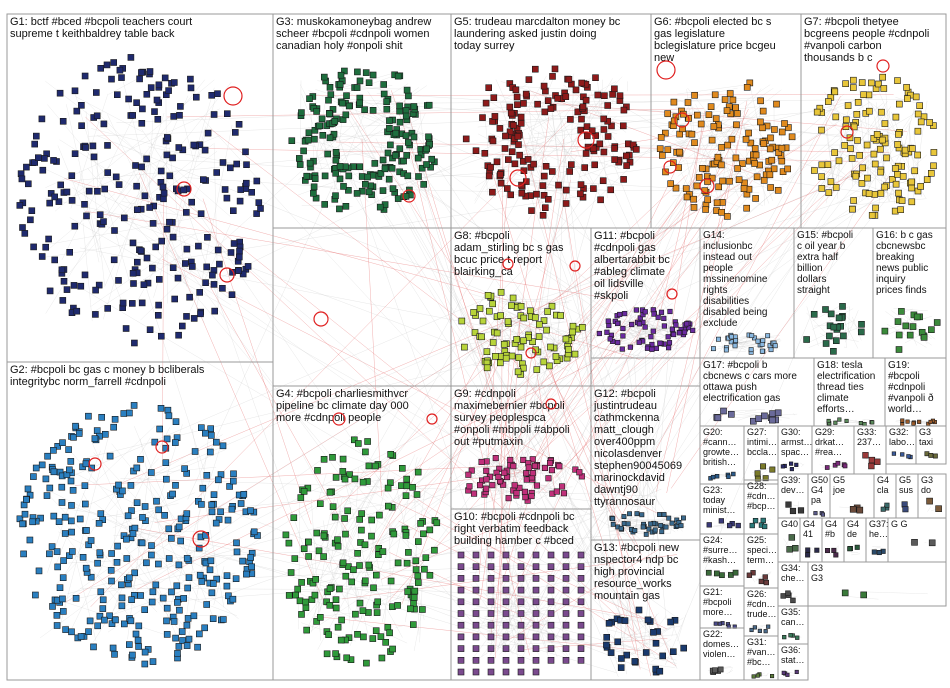 Image resolution: width=950 pixels, height=688 pixels. Describe the element at coordinates (609, 325) in the screenshot. I see `node-g11` at that location.